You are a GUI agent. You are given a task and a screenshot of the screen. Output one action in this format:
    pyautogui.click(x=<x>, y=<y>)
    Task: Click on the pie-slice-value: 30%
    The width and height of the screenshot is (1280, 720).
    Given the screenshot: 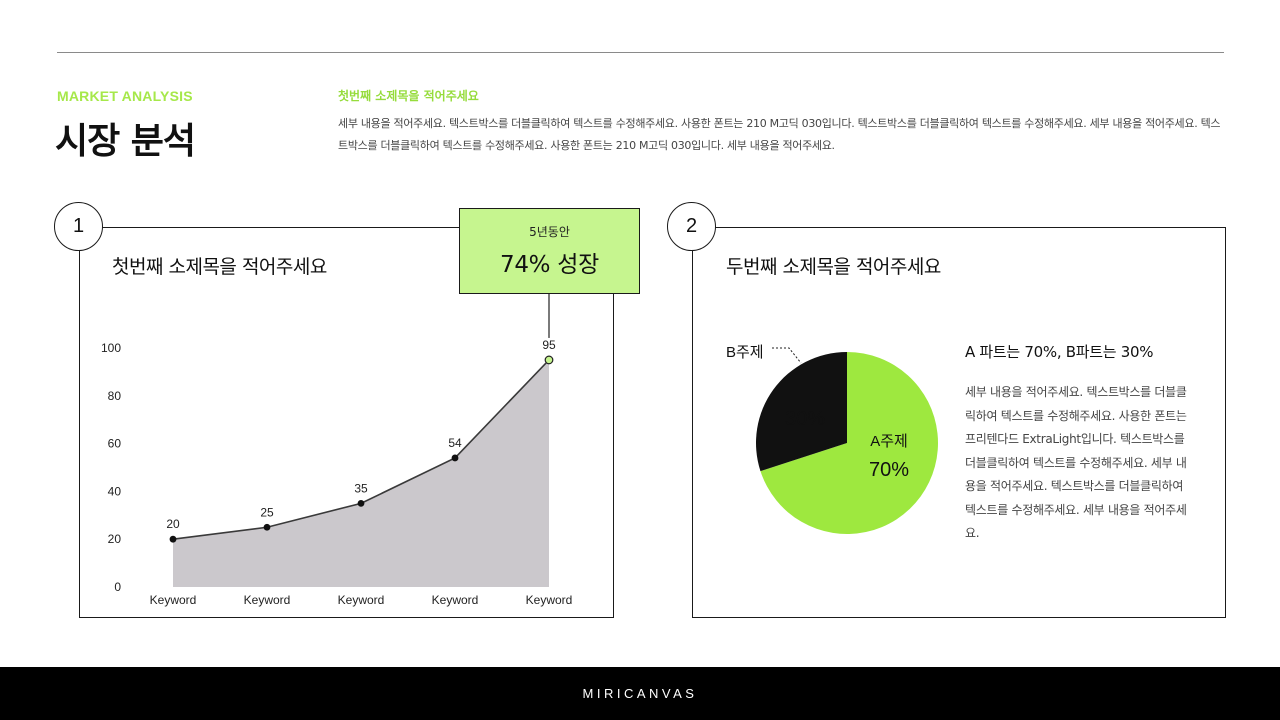 What is the action you would take?
    pyautogui.click(x=805, y=419)
    